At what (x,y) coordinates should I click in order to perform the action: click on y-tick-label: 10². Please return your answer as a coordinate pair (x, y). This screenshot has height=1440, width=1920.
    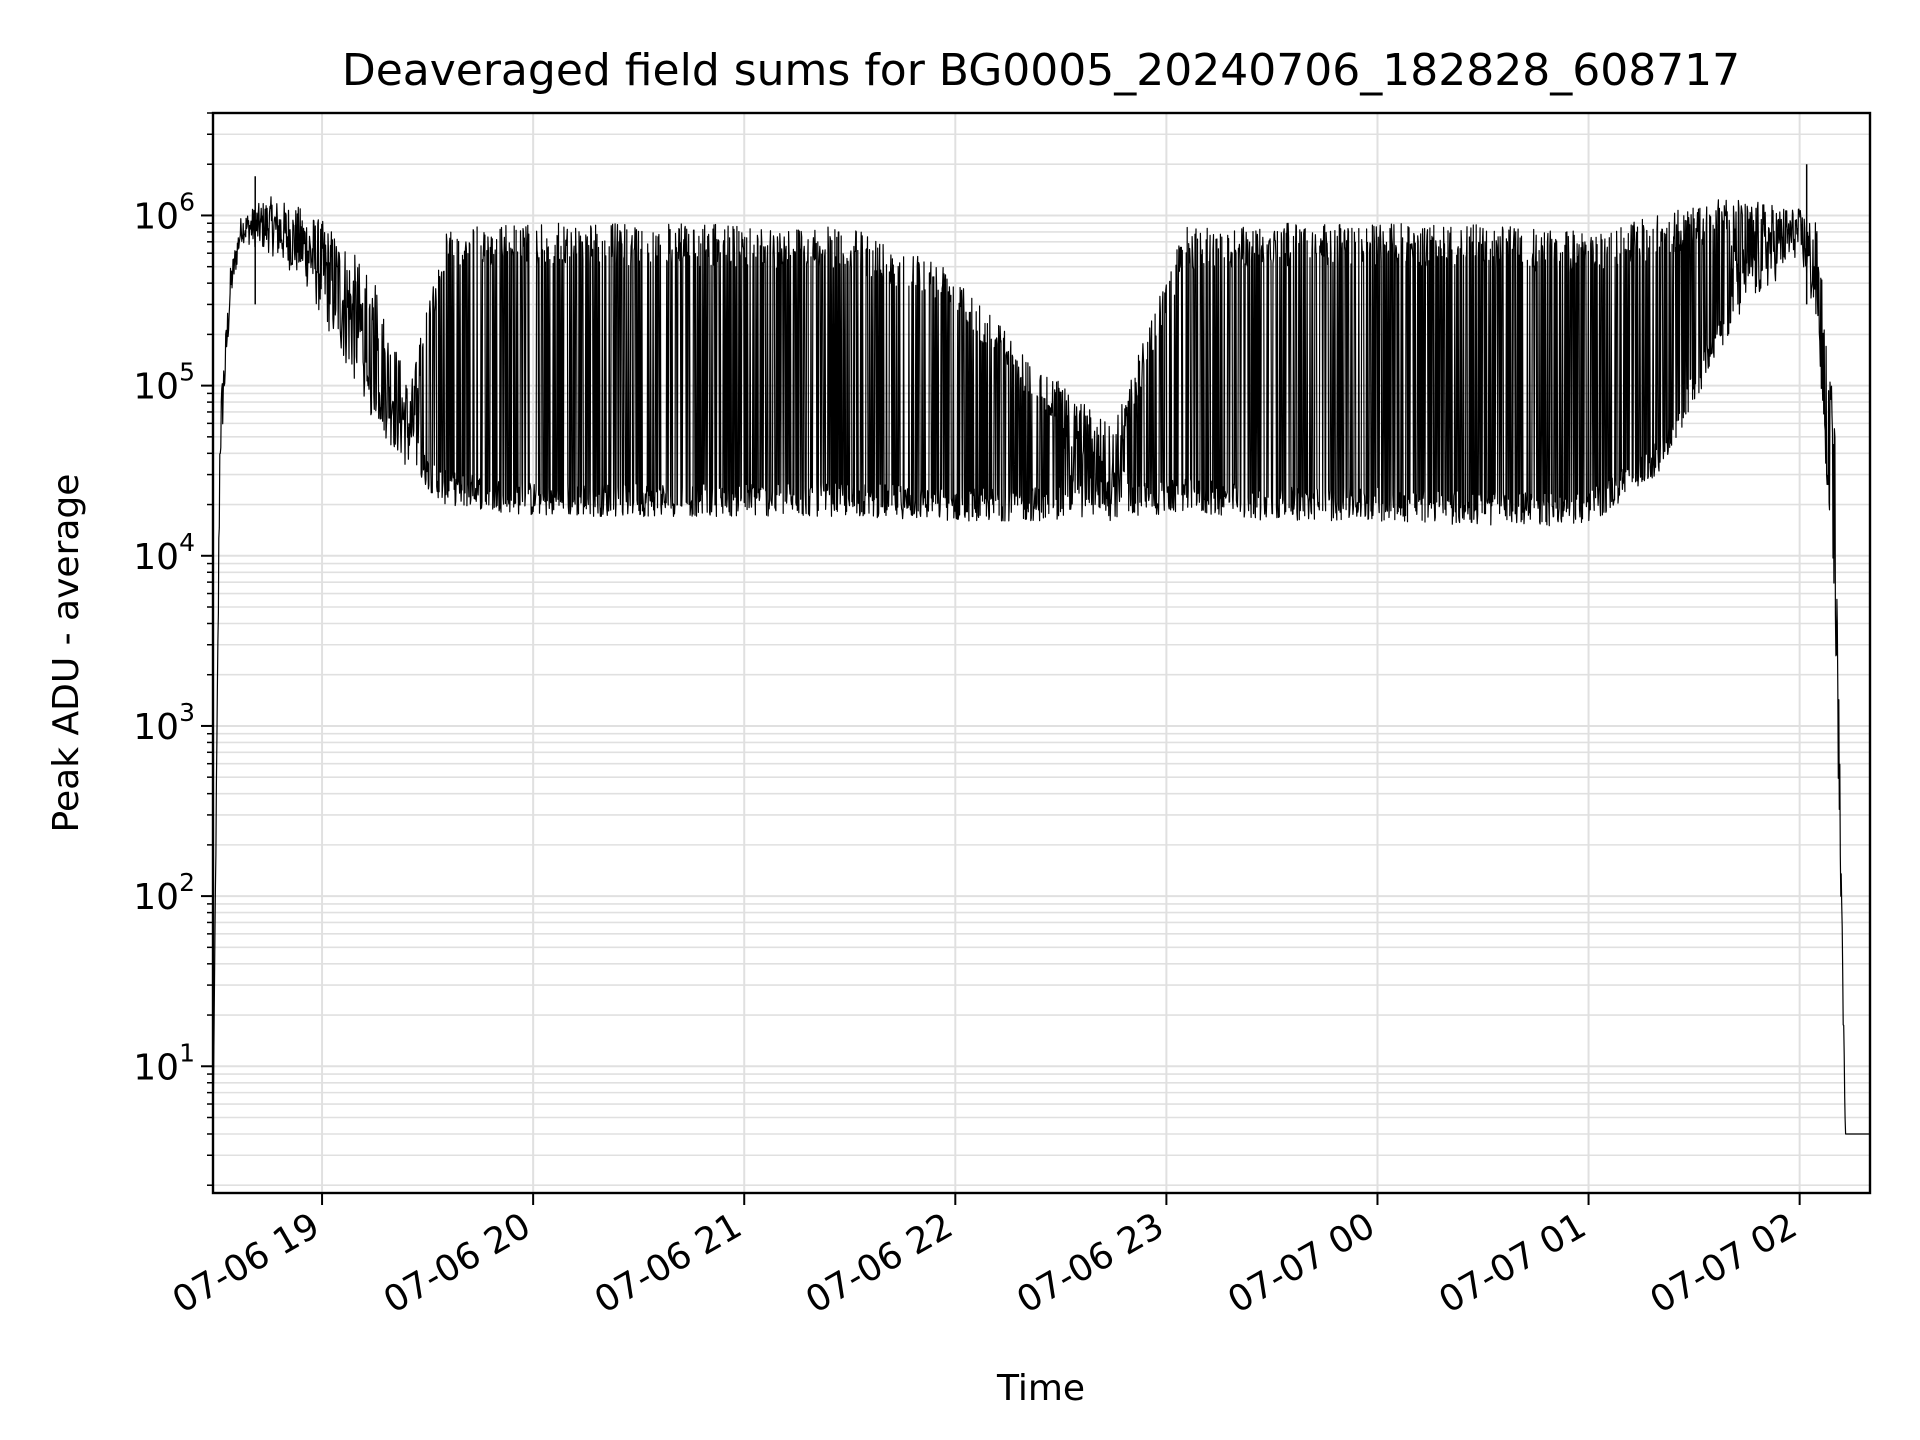
    Looking at the image, I should click on (164, 893).